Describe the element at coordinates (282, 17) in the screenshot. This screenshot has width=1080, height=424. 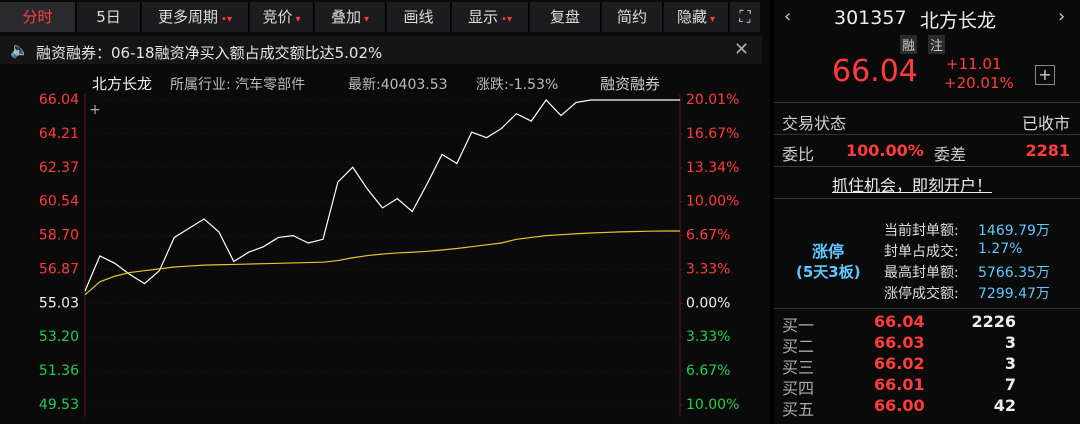
I see `toolbar-tab: 竞价 ▾` at that location.